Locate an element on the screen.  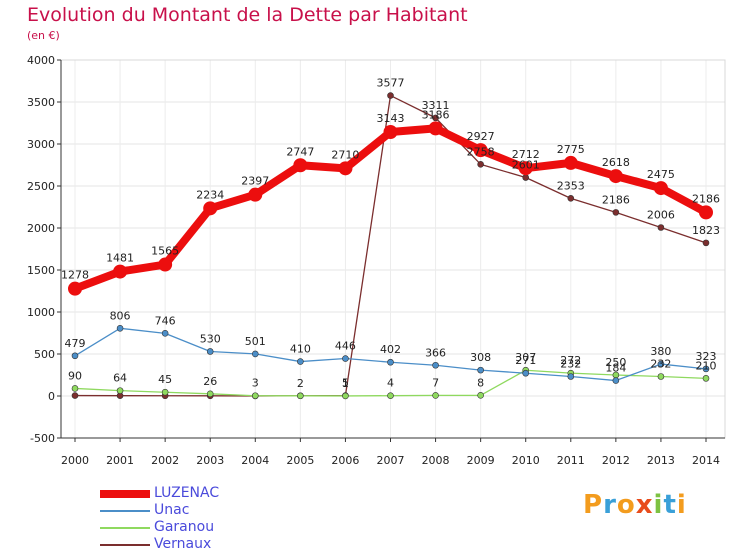
y-tick-label: 500 is located at coordinates (44, 354).